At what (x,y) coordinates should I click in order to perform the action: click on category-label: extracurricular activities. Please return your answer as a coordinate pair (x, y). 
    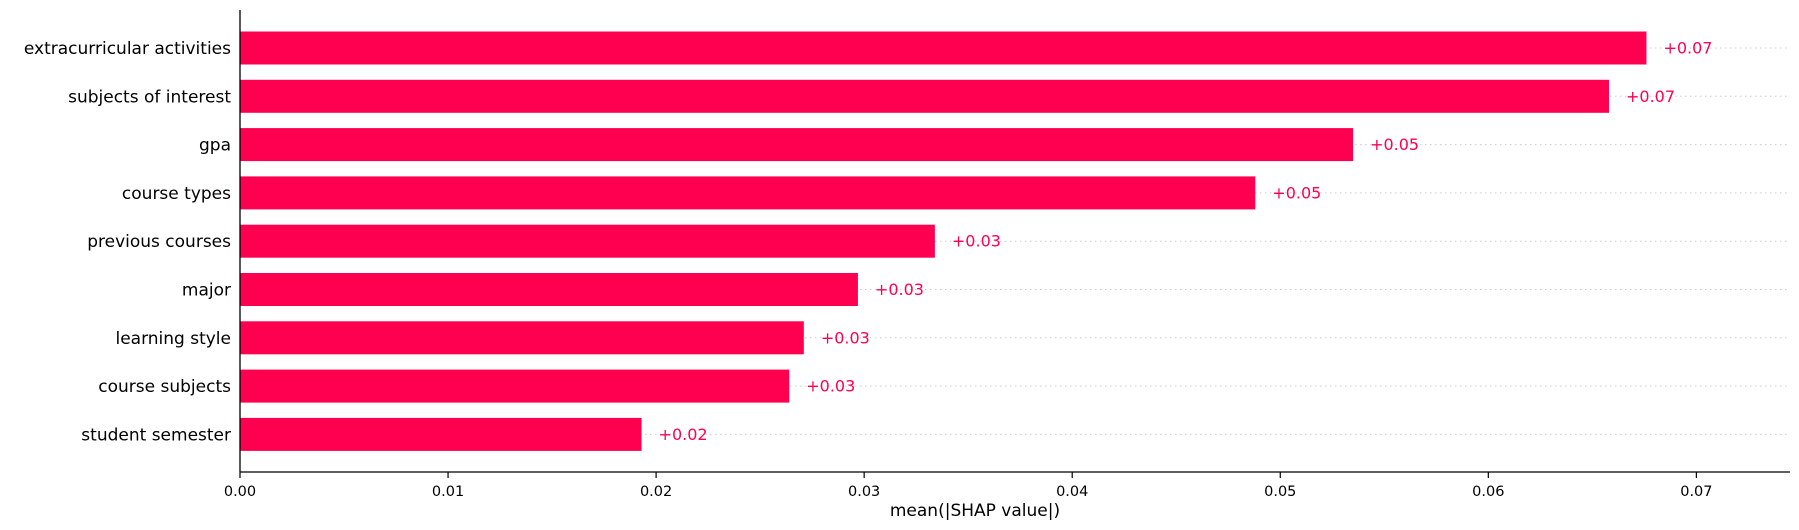
    Looking at the image, I should click on (127, 49).